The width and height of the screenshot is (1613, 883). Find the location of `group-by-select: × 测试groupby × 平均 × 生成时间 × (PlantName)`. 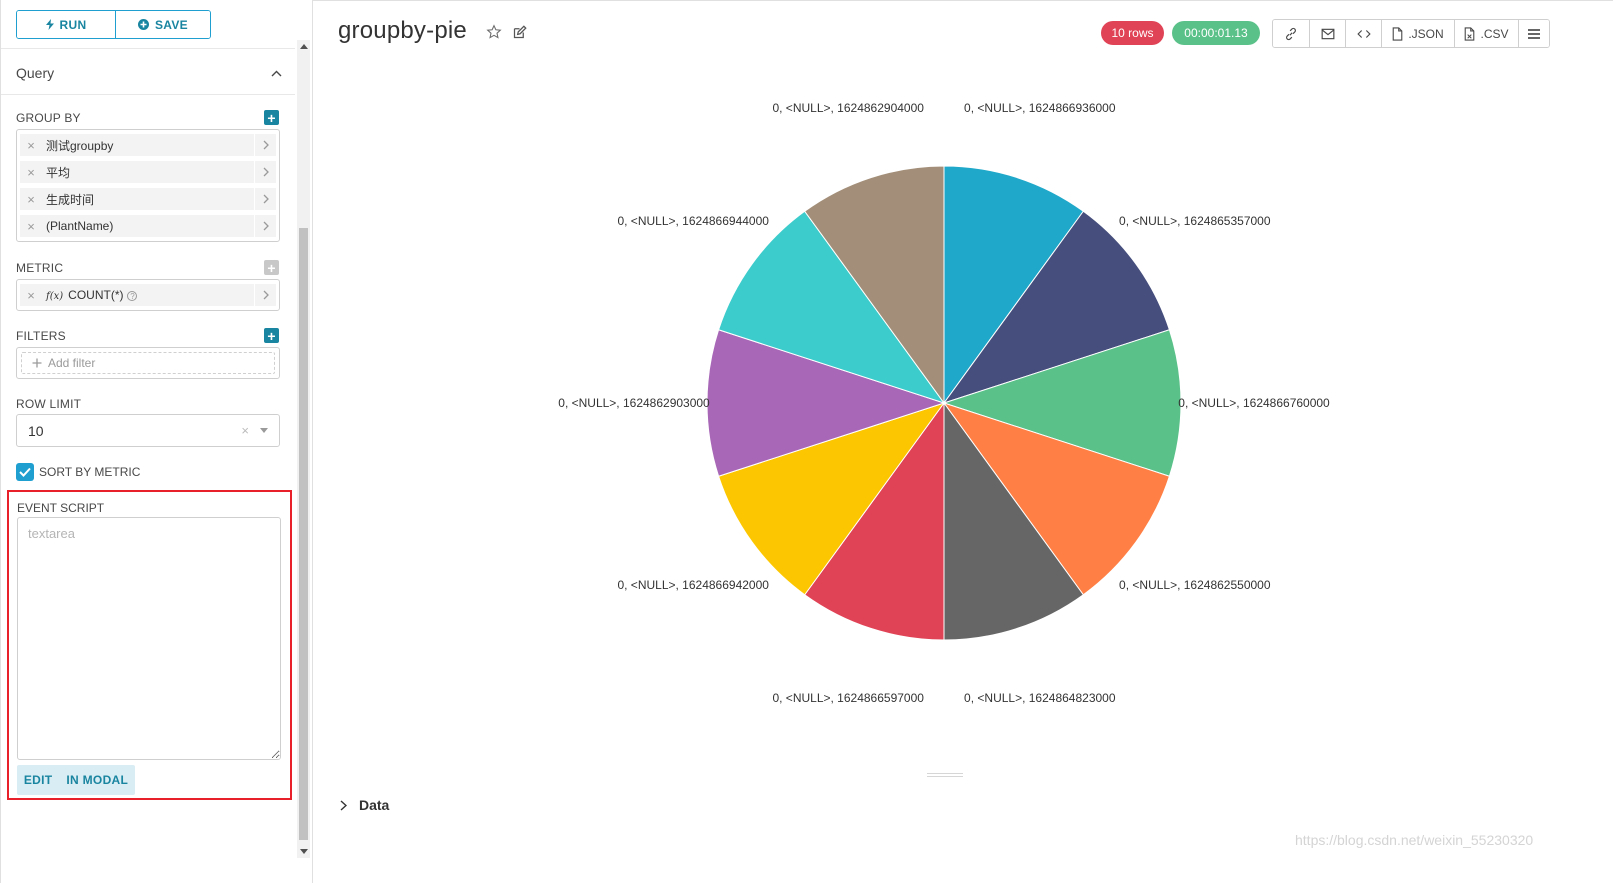

group-by-select: × 测试groupby × 平均 × 生成时间 × (PlantName) is located at coordinates (148, 185).